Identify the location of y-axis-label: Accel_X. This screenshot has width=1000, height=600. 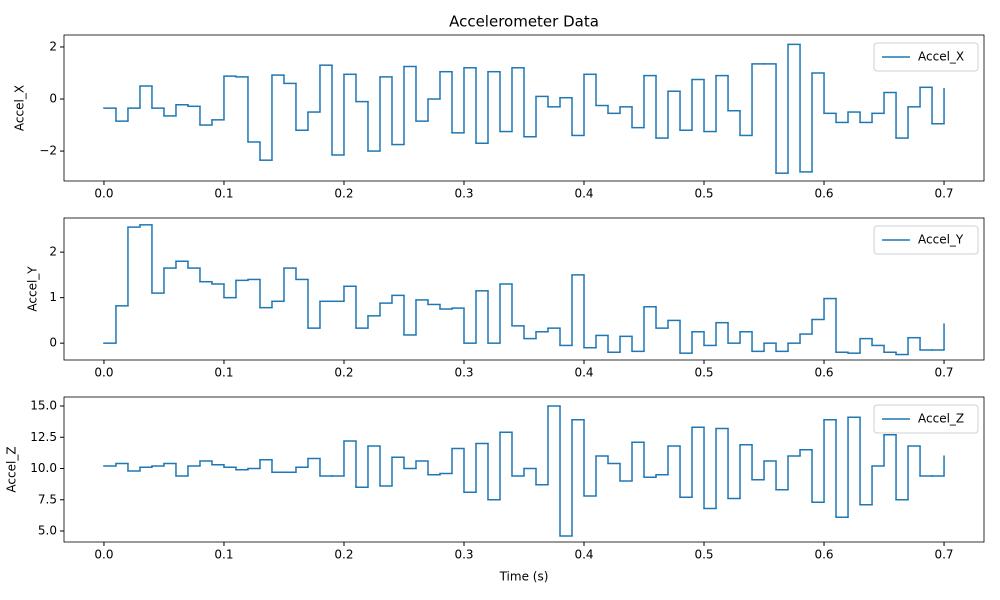
(20, 108).